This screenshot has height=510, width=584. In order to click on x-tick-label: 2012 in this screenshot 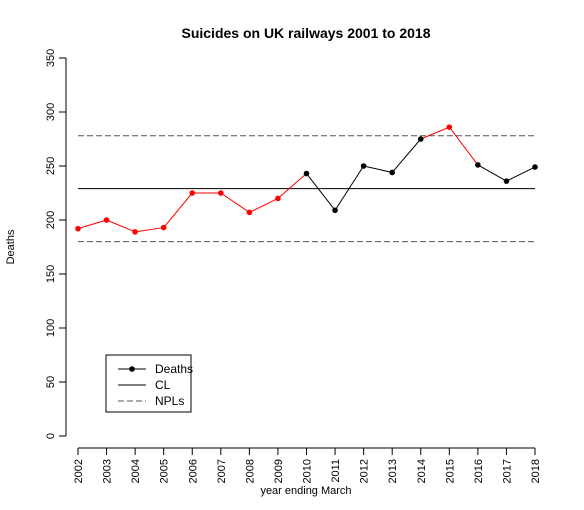, I will do `click(365, 471)`.